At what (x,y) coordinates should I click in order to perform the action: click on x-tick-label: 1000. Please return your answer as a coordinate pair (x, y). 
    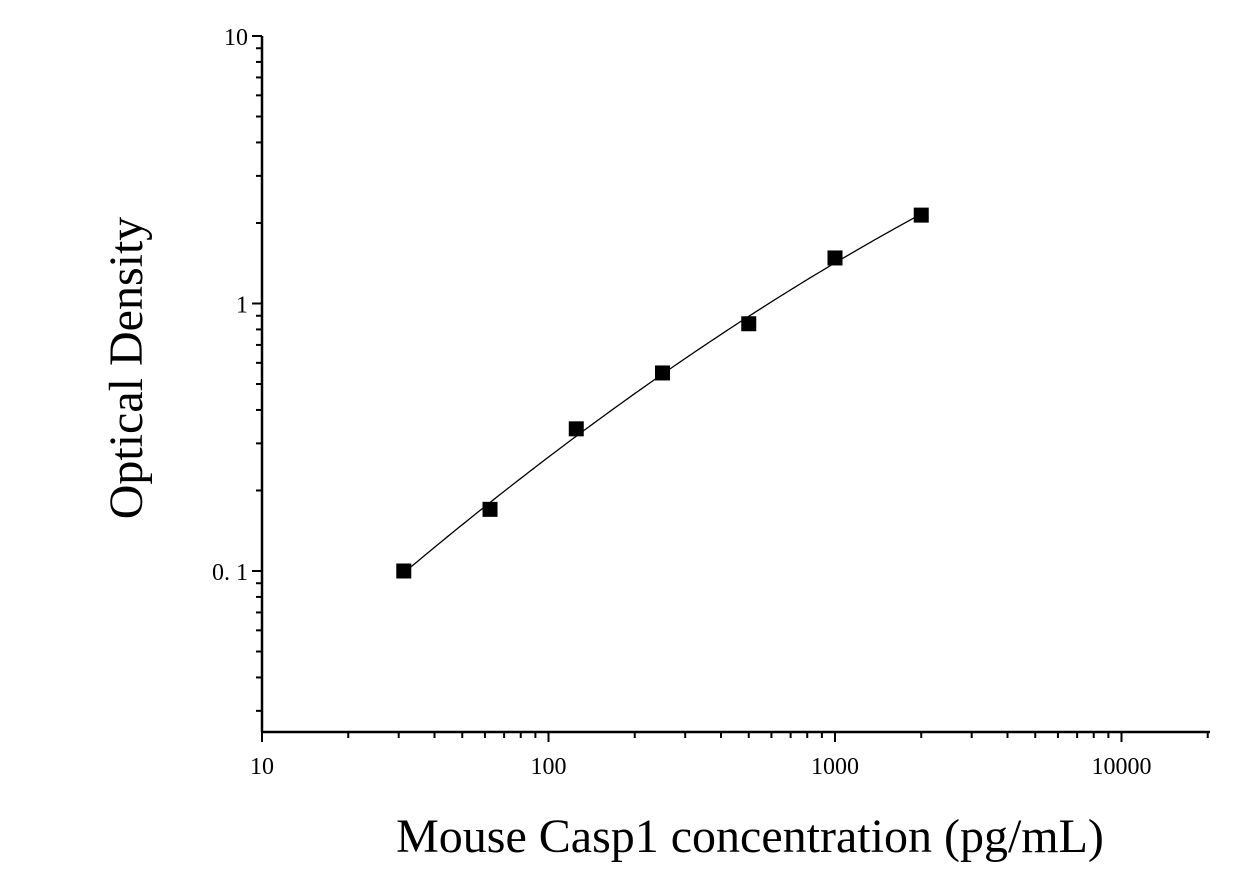
    Looking at the image, I should click on (835, 767).